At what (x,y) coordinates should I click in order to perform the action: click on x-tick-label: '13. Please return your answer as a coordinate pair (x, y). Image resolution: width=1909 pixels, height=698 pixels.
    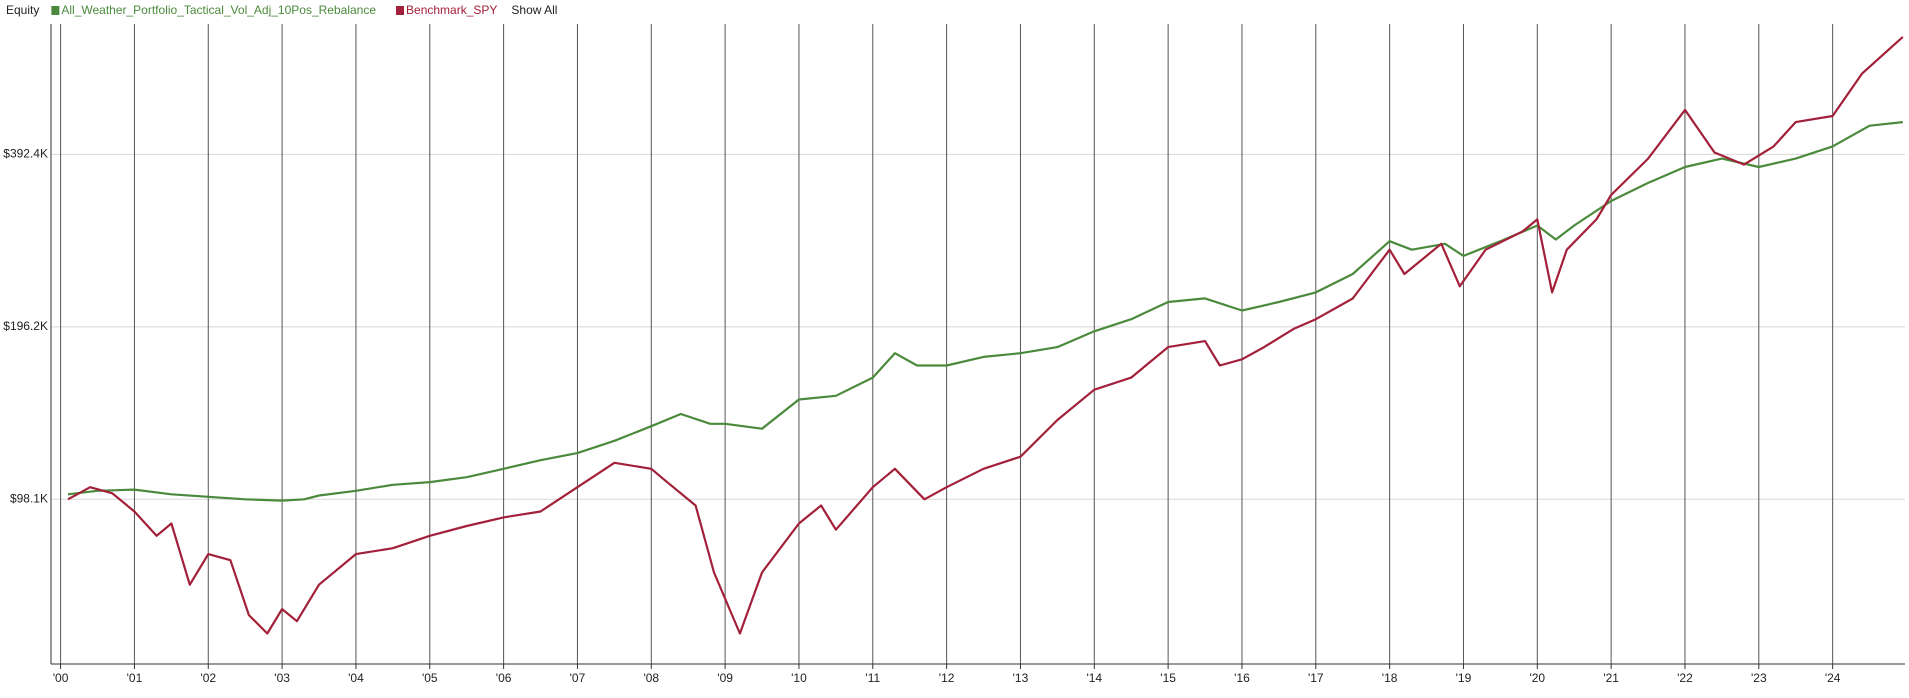
    Looking at the image, I should click on (1021, 678).